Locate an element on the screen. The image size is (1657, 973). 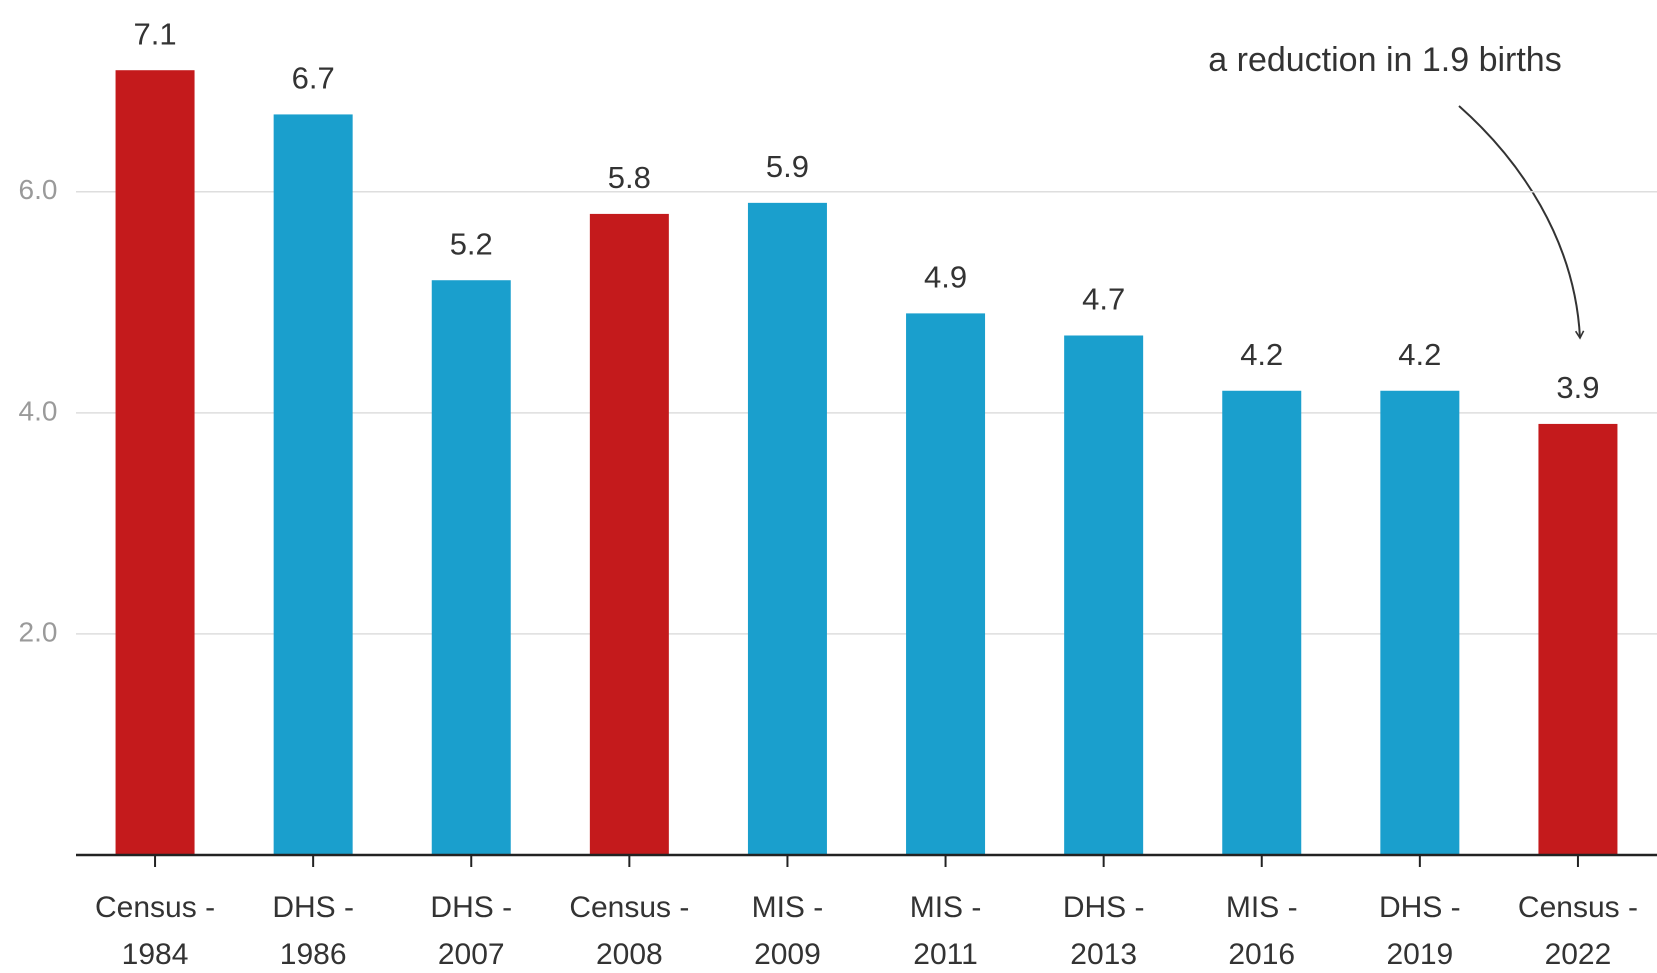
x-tick-label: 2019 is located at coordinates (1419, 954).